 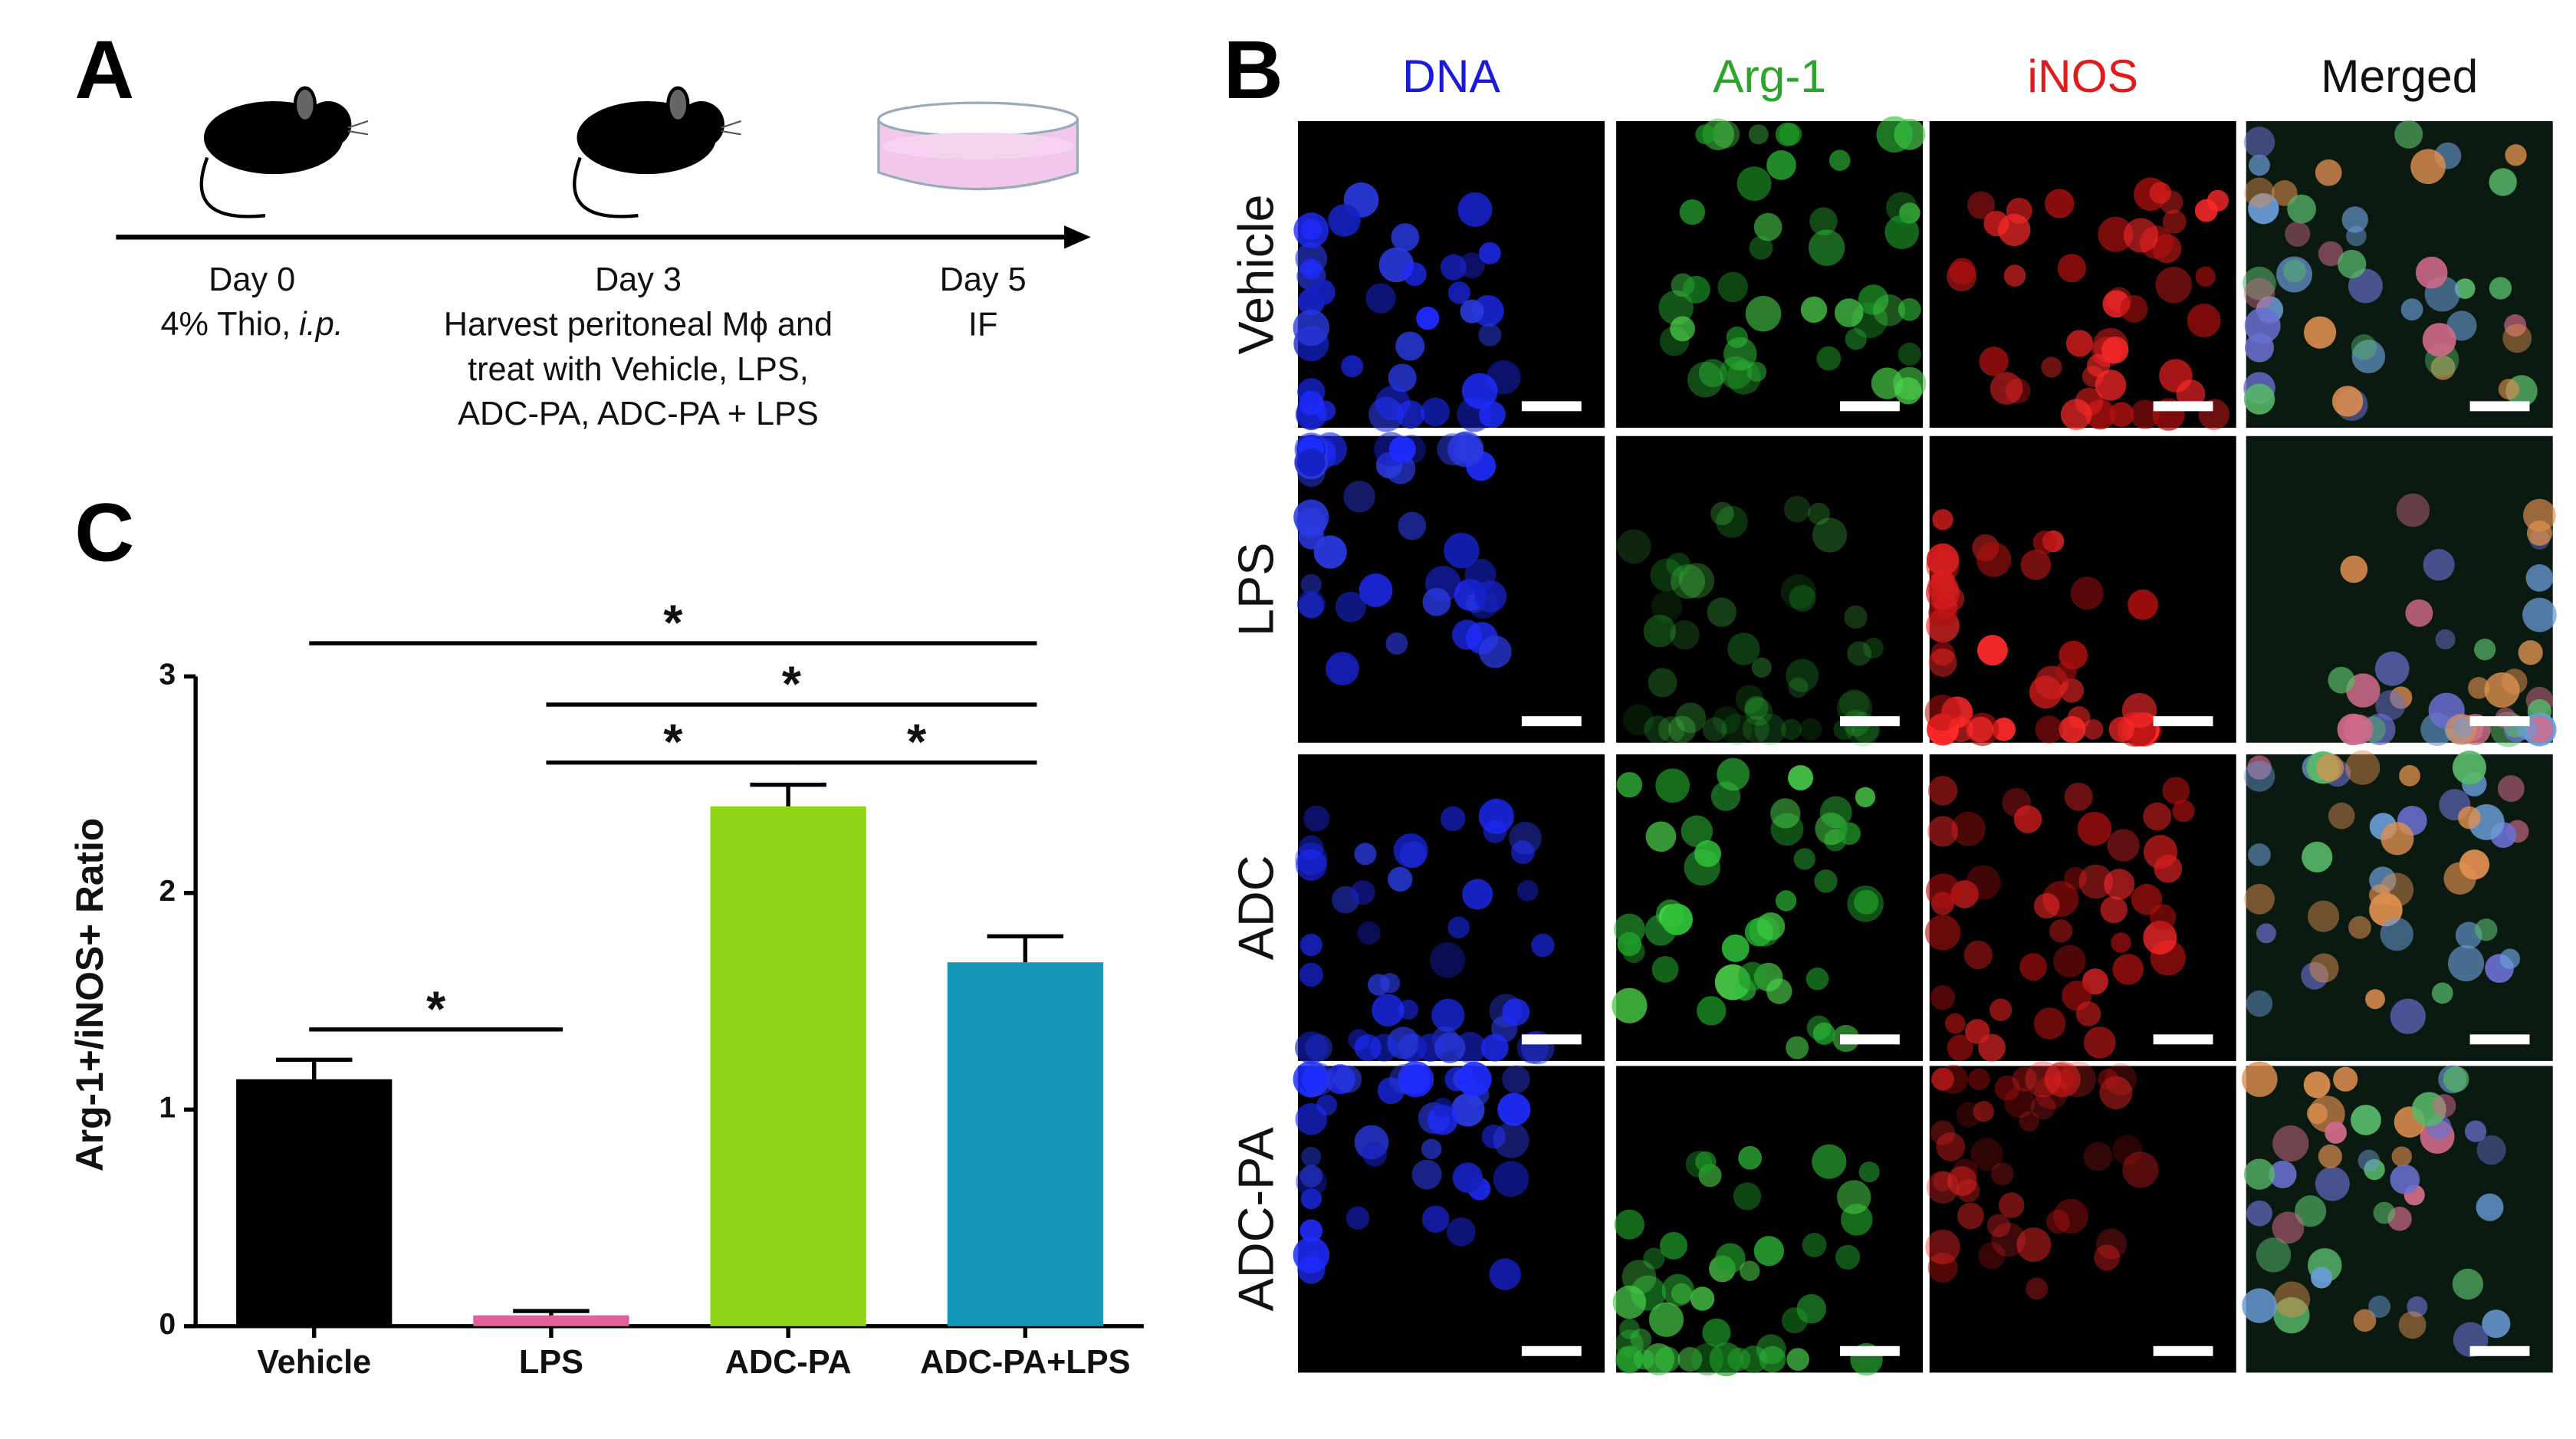 I want to click on timeline-day: Day 3, so click(x=638, y=279).